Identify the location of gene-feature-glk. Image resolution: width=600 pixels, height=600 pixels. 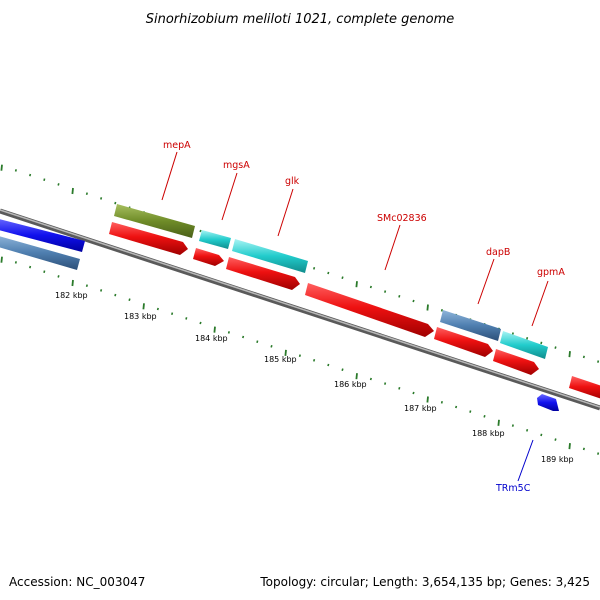
(270, 256).